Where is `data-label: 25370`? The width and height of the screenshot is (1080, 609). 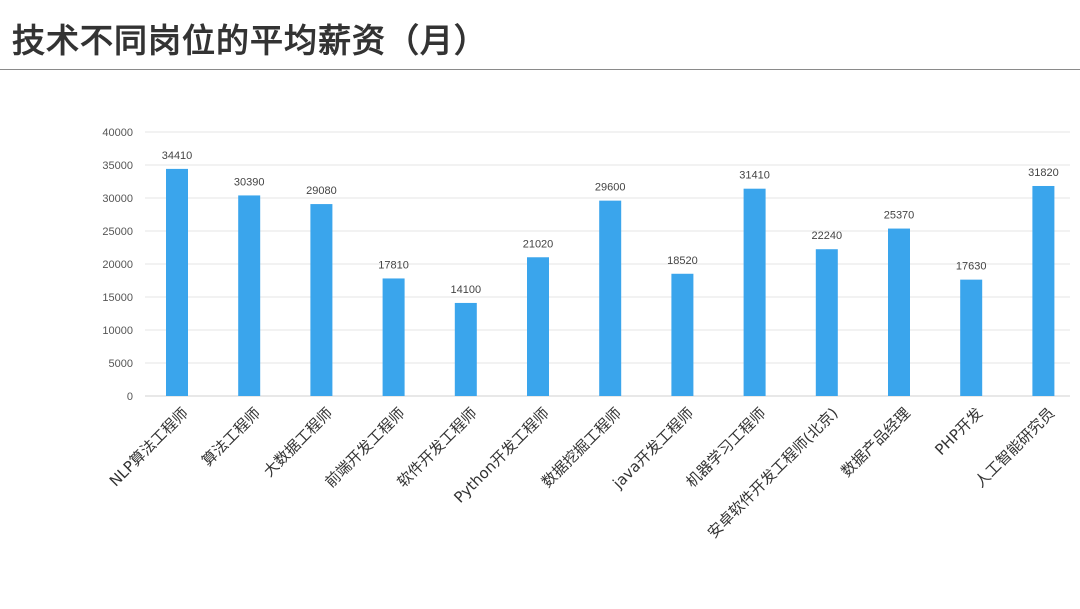
data-label: 25370 is located at coordinates (899, 216).